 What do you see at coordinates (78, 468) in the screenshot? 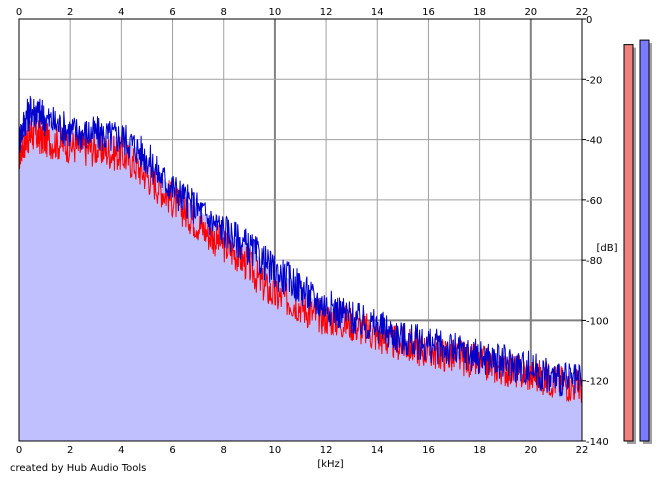
I see `credit-text: created by Hub Audio Tools` at bounding box center [78, 468].